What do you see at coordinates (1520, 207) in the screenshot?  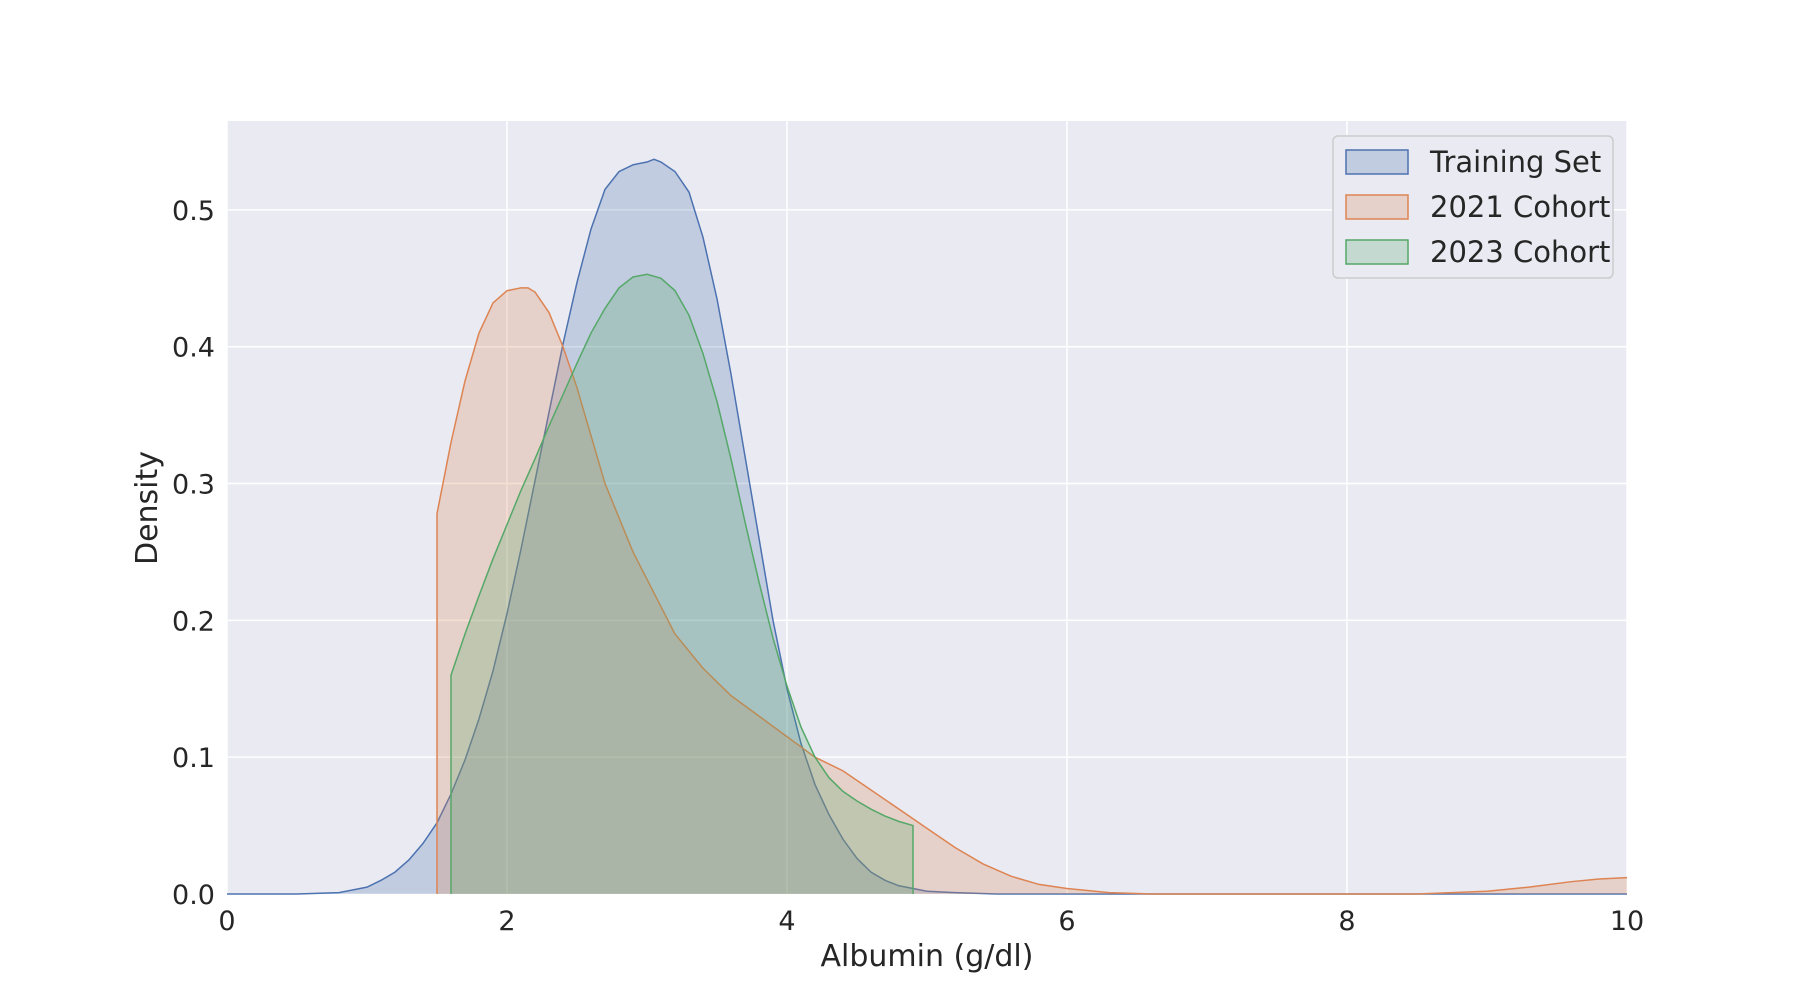 I see `legend-label-1: 2021 Cohort` at bounding box center [1520, 207].